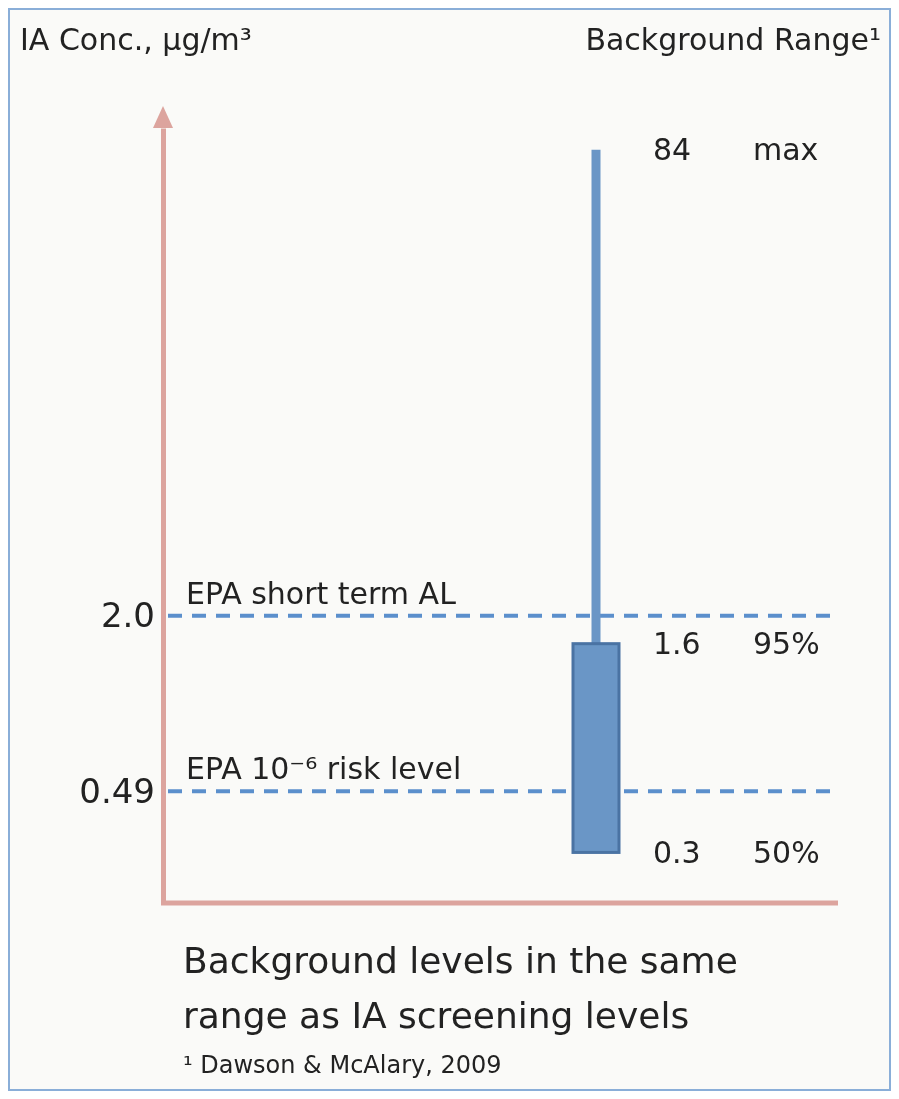 Image resolution: width=899 pixels, height=1099 pixels. I want to click on annotation: 1.6, so click(677, 644).